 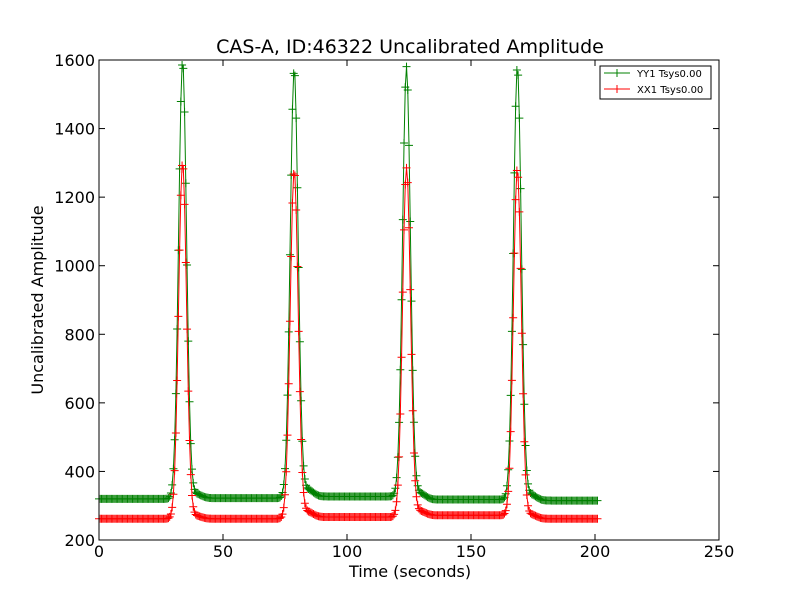 I want to click on legend-marker-xx1, so click(x=617, y=89).